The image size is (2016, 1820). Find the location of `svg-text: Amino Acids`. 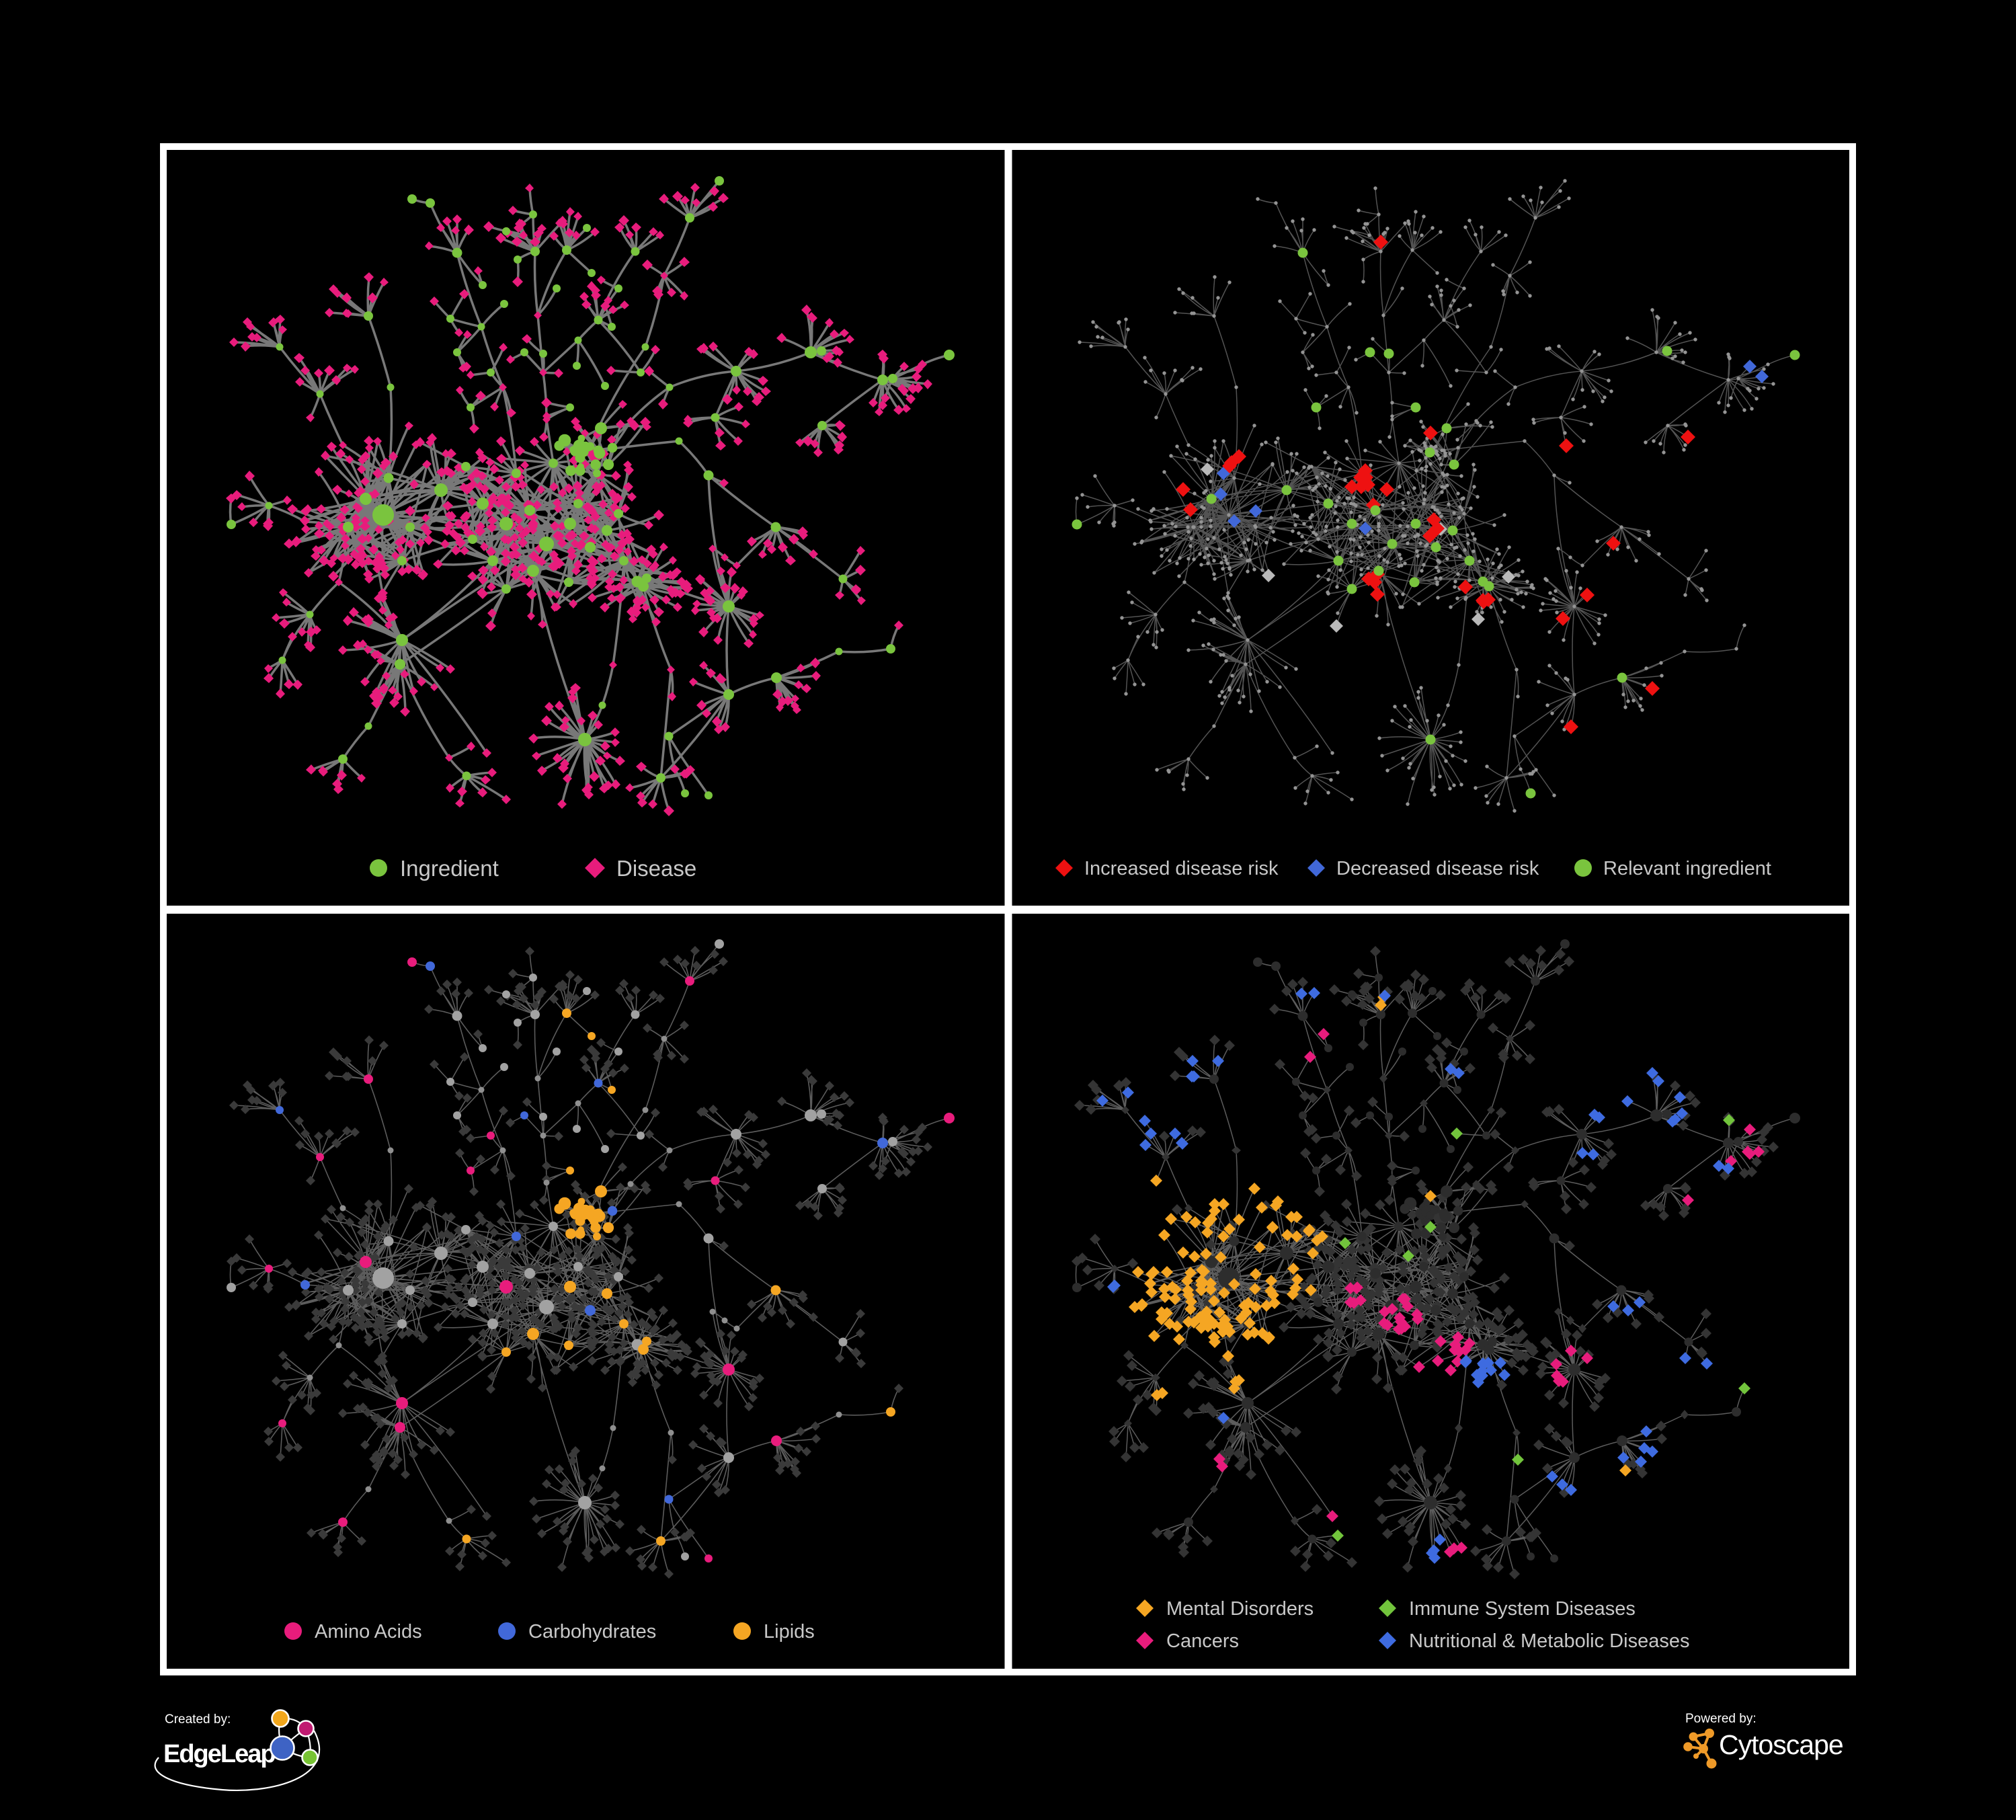

svg-text: Amino Acids is located at coordinates (368, 1632).